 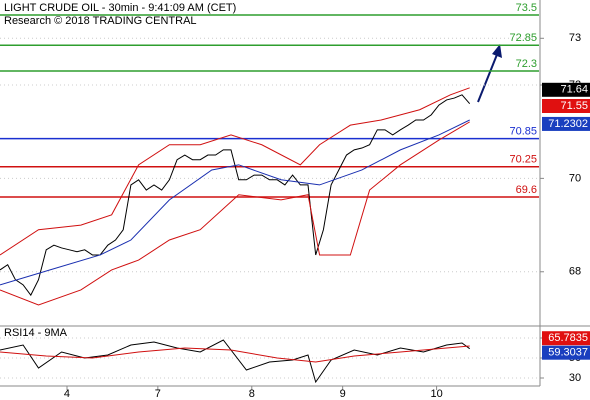 I want to click on price-tag-label: 71.2302, so click(x=568, y=124).